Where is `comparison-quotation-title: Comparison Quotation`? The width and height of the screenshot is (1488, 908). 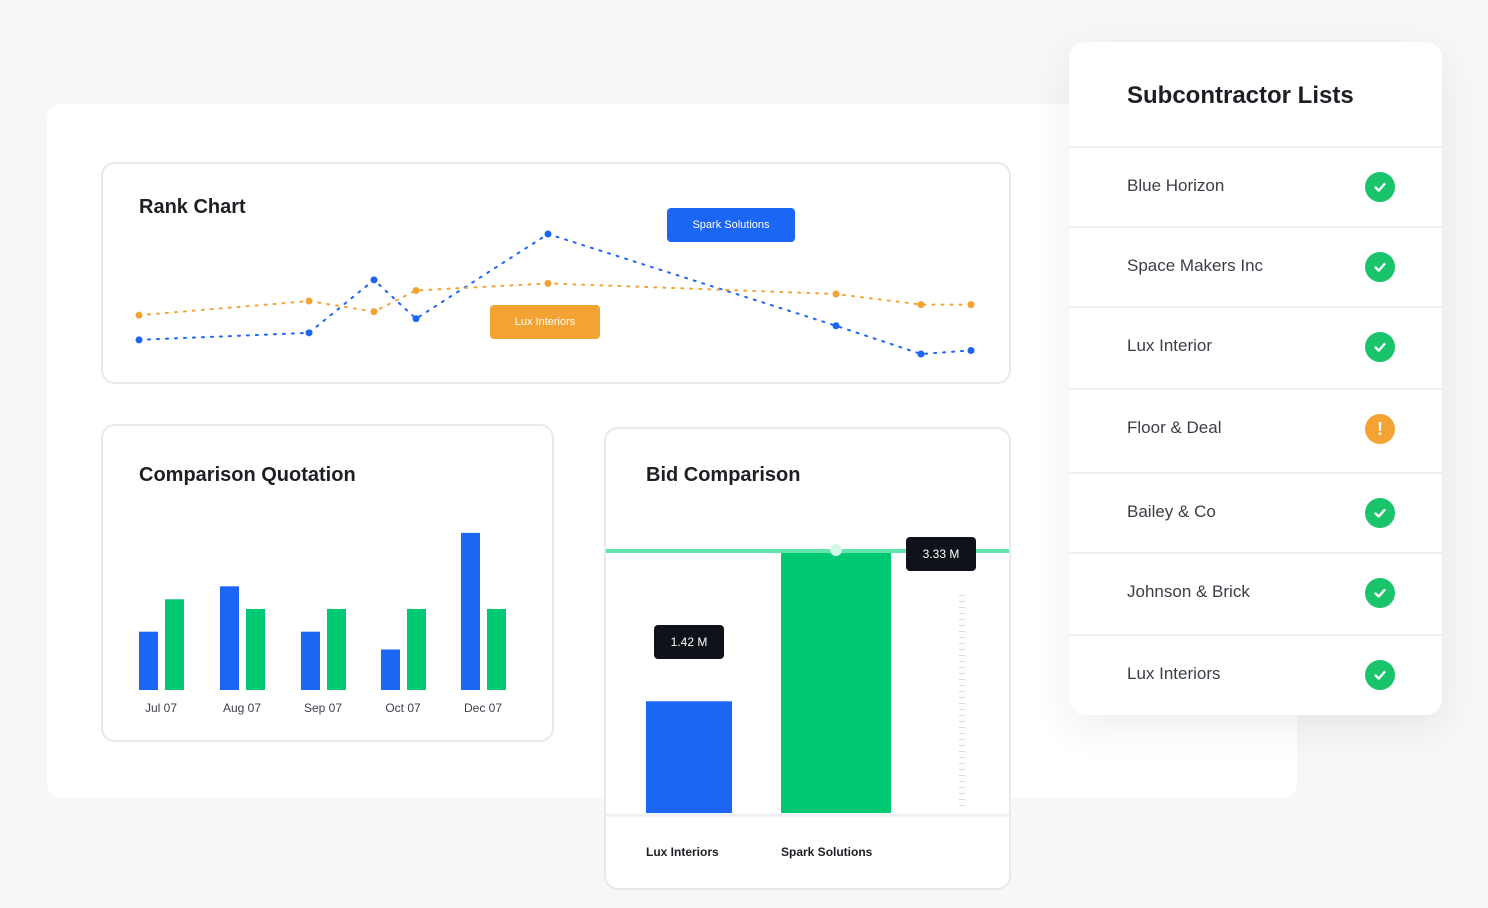
comparison-quotation-title: Comparison Quotation is located at coordinates (247, 475).